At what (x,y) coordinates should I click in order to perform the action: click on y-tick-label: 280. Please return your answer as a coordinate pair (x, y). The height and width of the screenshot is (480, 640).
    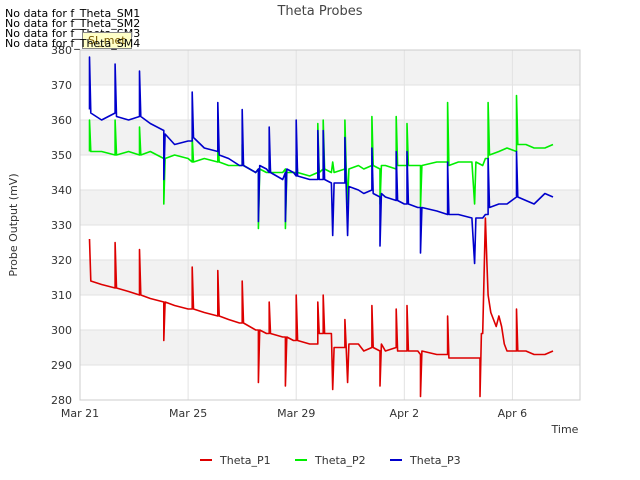
    Looking at the image, I should click on (61, 400).